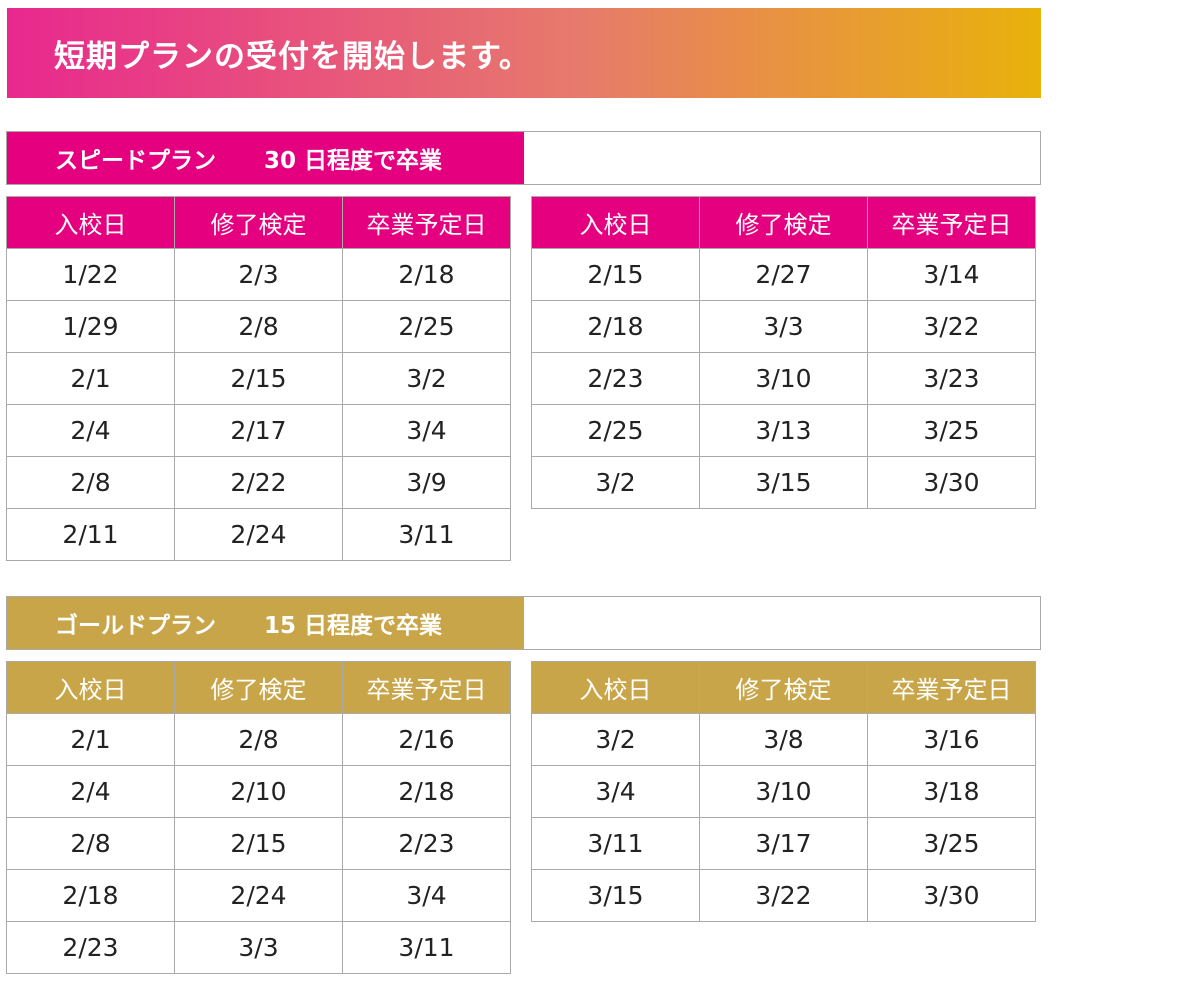 The image size is (1200, 987). I want to click on speed-plan-name: スピードプラン, so click(135, 161).